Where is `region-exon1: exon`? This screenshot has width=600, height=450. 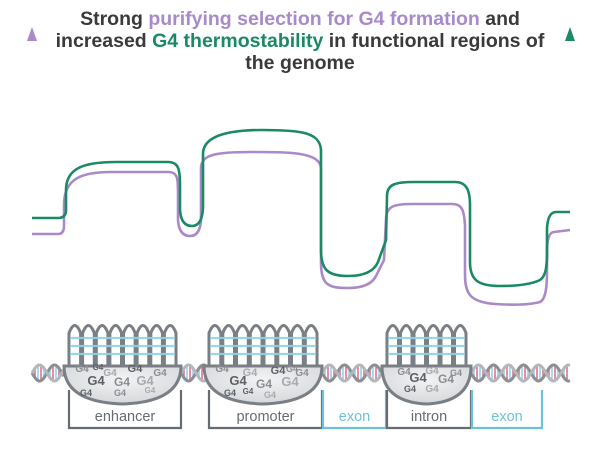 region-exon1: exon is located at coordinates (354, 410).